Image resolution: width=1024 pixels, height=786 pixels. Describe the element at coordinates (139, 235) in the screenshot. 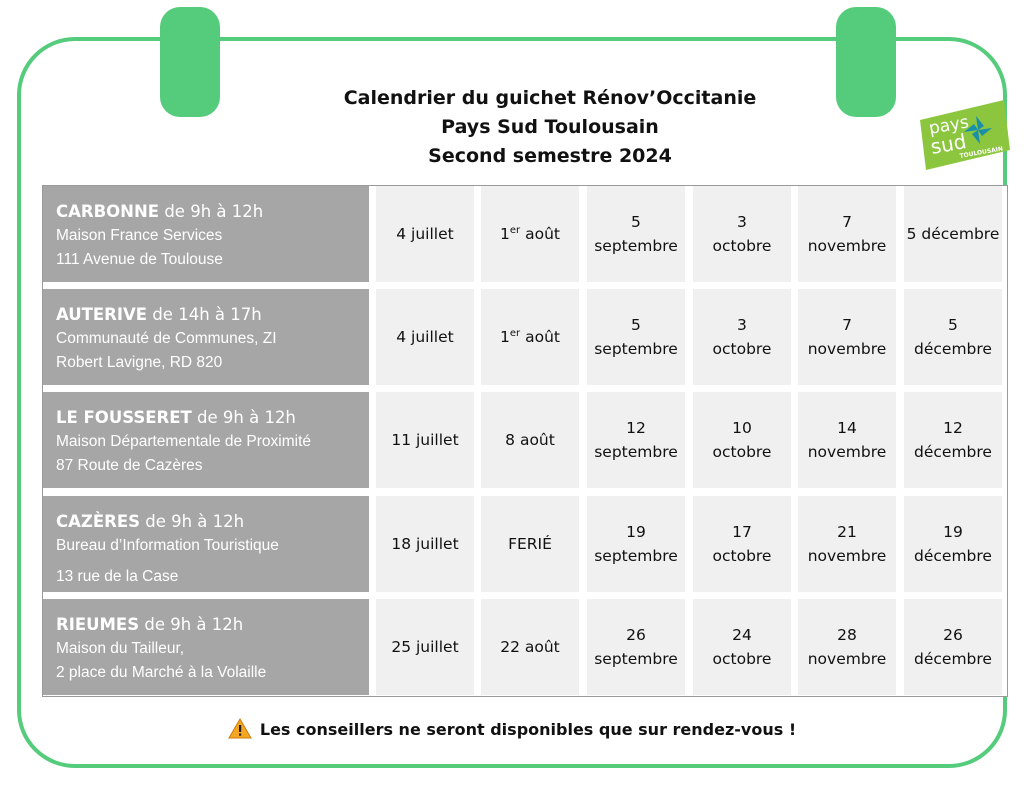

I see `venue-name: Maison France Services` at that location.